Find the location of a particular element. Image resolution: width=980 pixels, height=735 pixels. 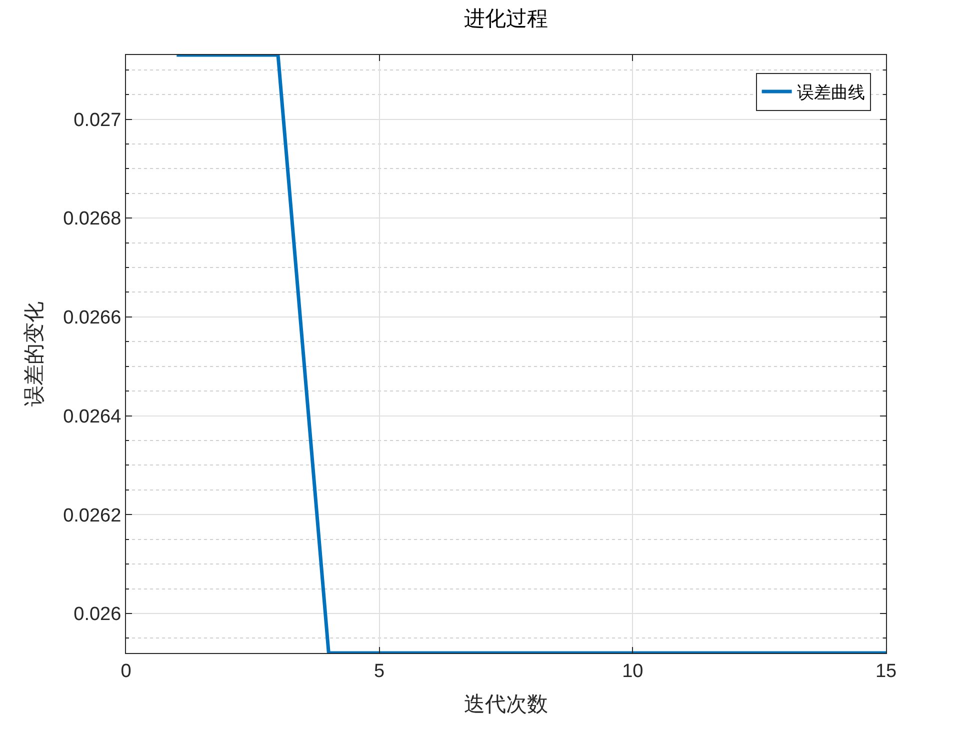

chart-title: 进化过程 is located at coordinates (506, 18).